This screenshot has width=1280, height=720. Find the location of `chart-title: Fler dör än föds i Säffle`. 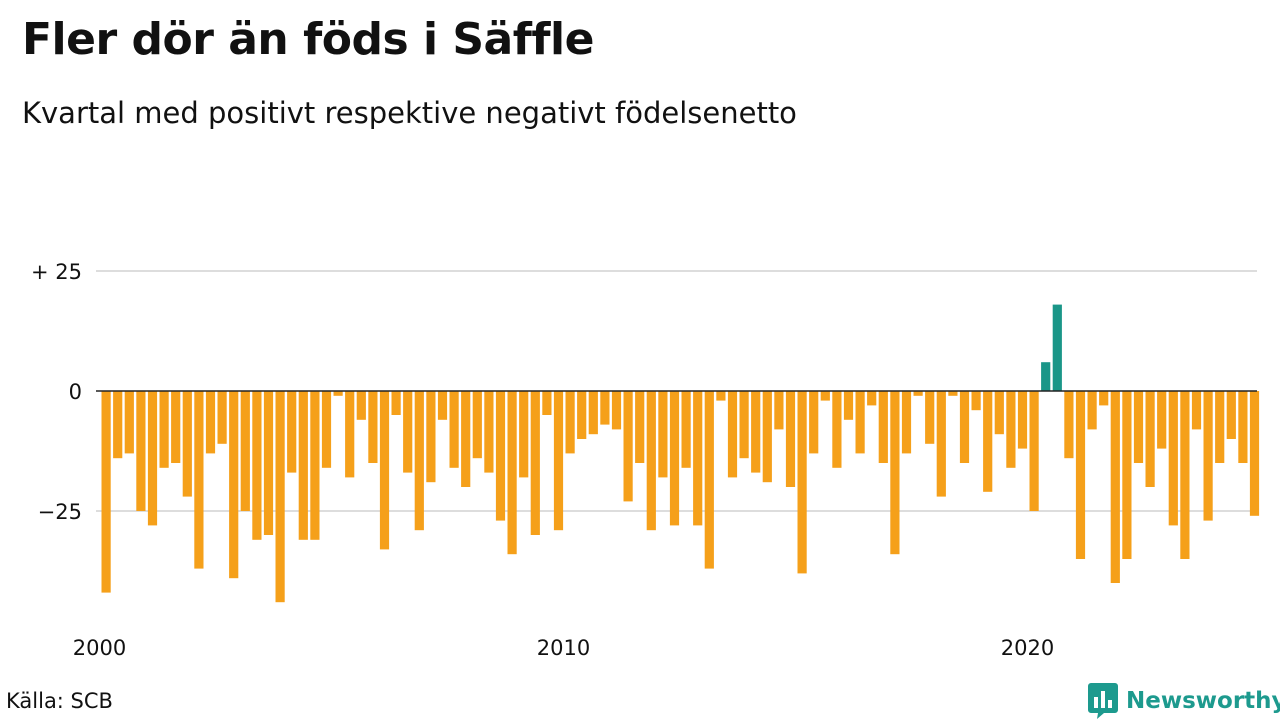

chart-title: Fler dör än föds i Säffle is located at coordinates (308, 39).